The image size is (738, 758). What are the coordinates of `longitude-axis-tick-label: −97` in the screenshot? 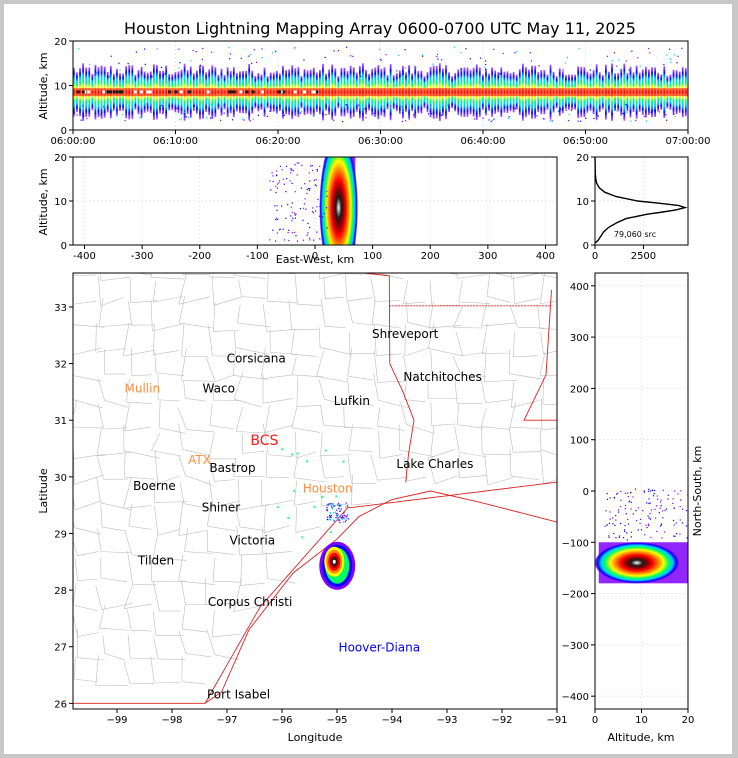 It's located at (226, 720).